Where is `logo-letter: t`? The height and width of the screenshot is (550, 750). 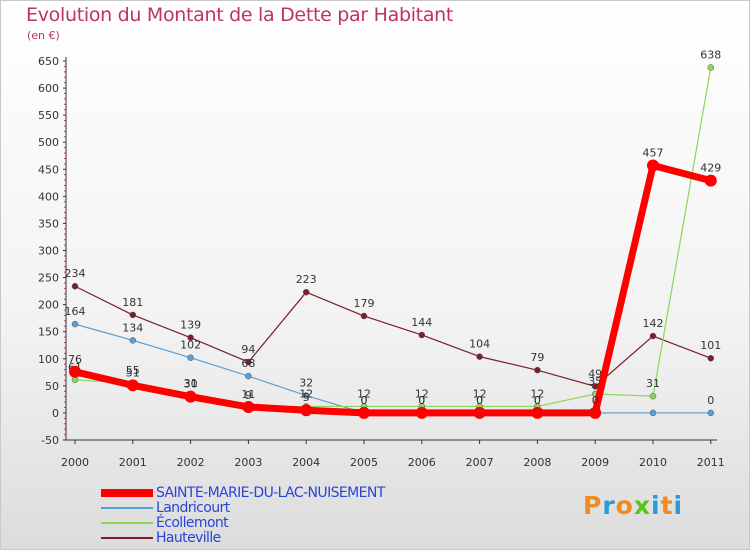 logo-letter: t is located at coordinates (667, 505).